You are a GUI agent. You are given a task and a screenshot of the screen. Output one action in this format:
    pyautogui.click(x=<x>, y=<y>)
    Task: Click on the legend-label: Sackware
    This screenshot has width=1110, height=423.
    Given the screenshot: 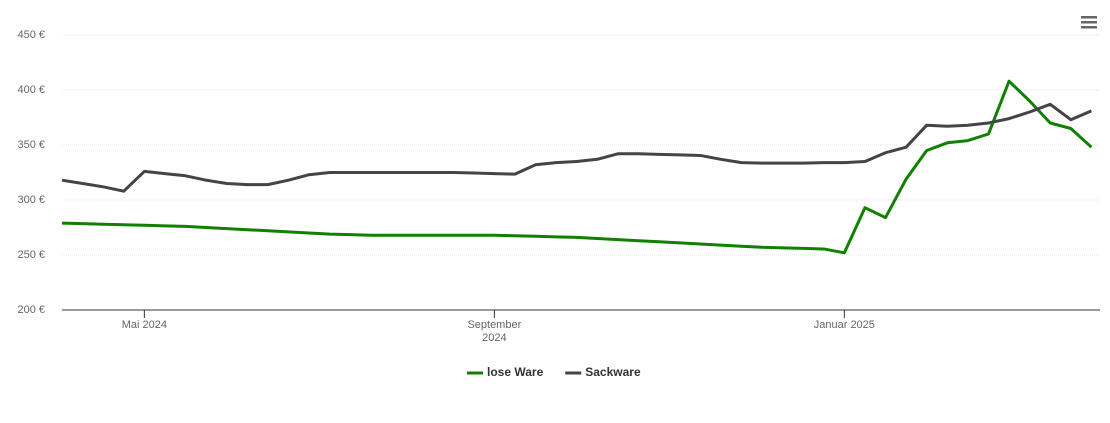 What is the action you would take?
    pyautogui.click(x=613, y=372)
    